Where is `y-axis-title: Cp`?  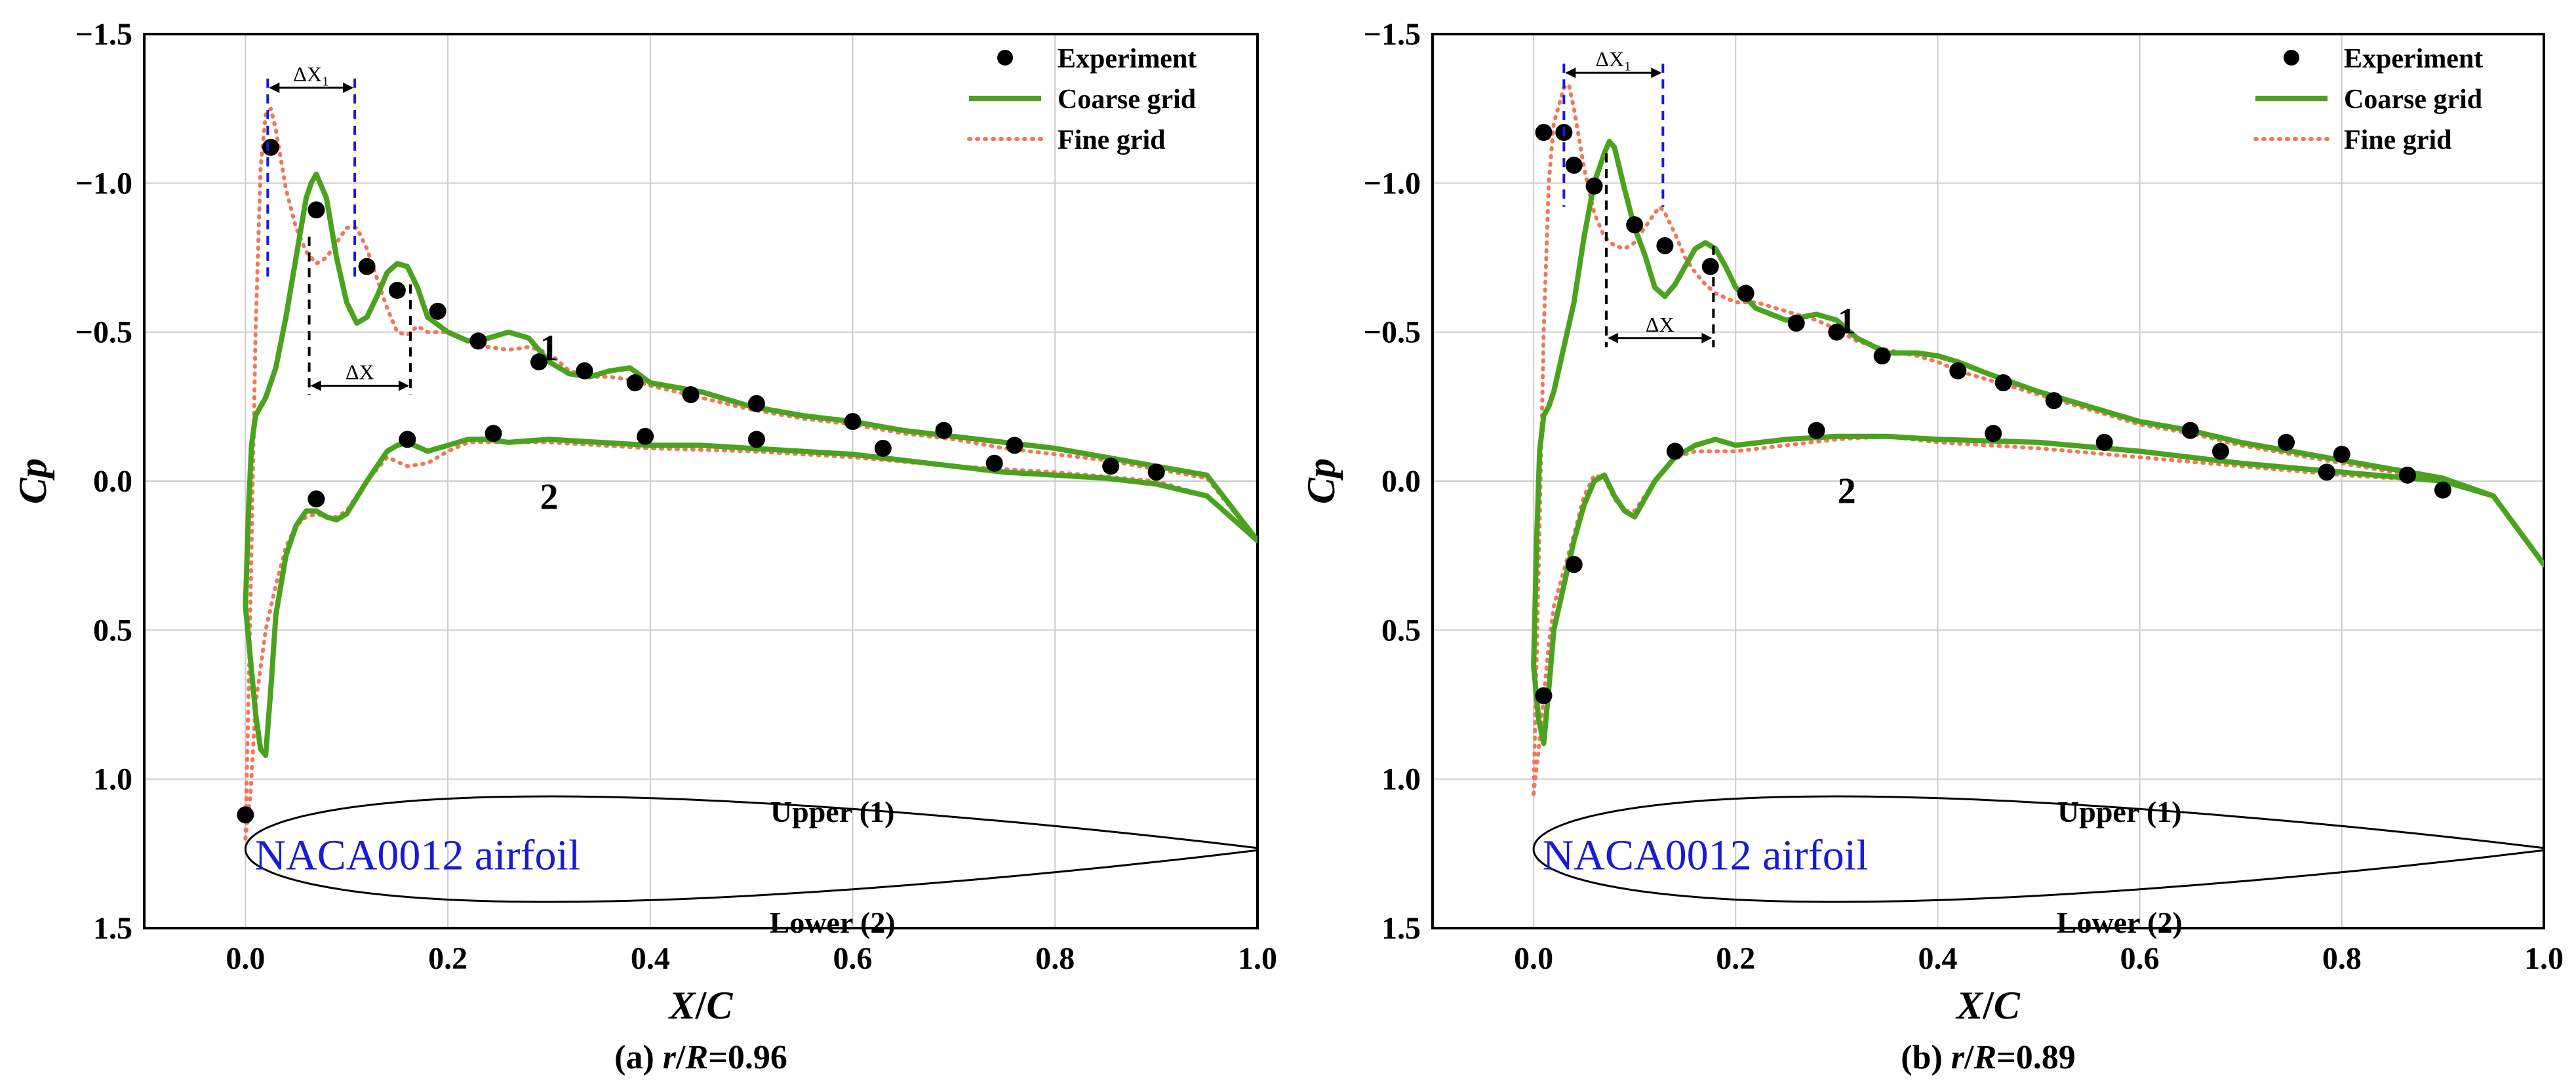
y-axis-title: Cp is located at coordinates (32, 481).